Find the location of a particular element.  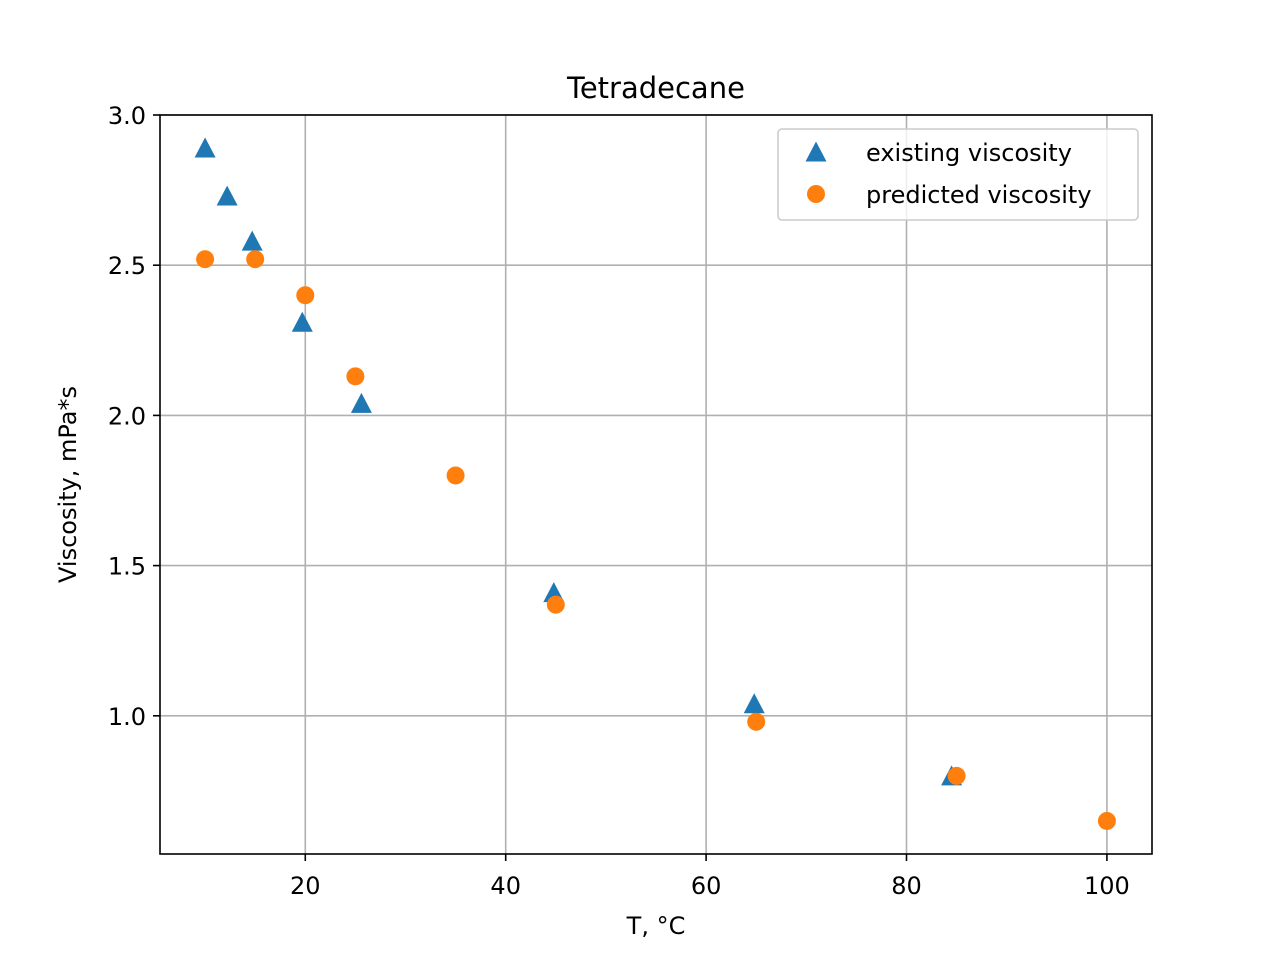

chart-title: Tetradecane is located at coordinates (655, 88).